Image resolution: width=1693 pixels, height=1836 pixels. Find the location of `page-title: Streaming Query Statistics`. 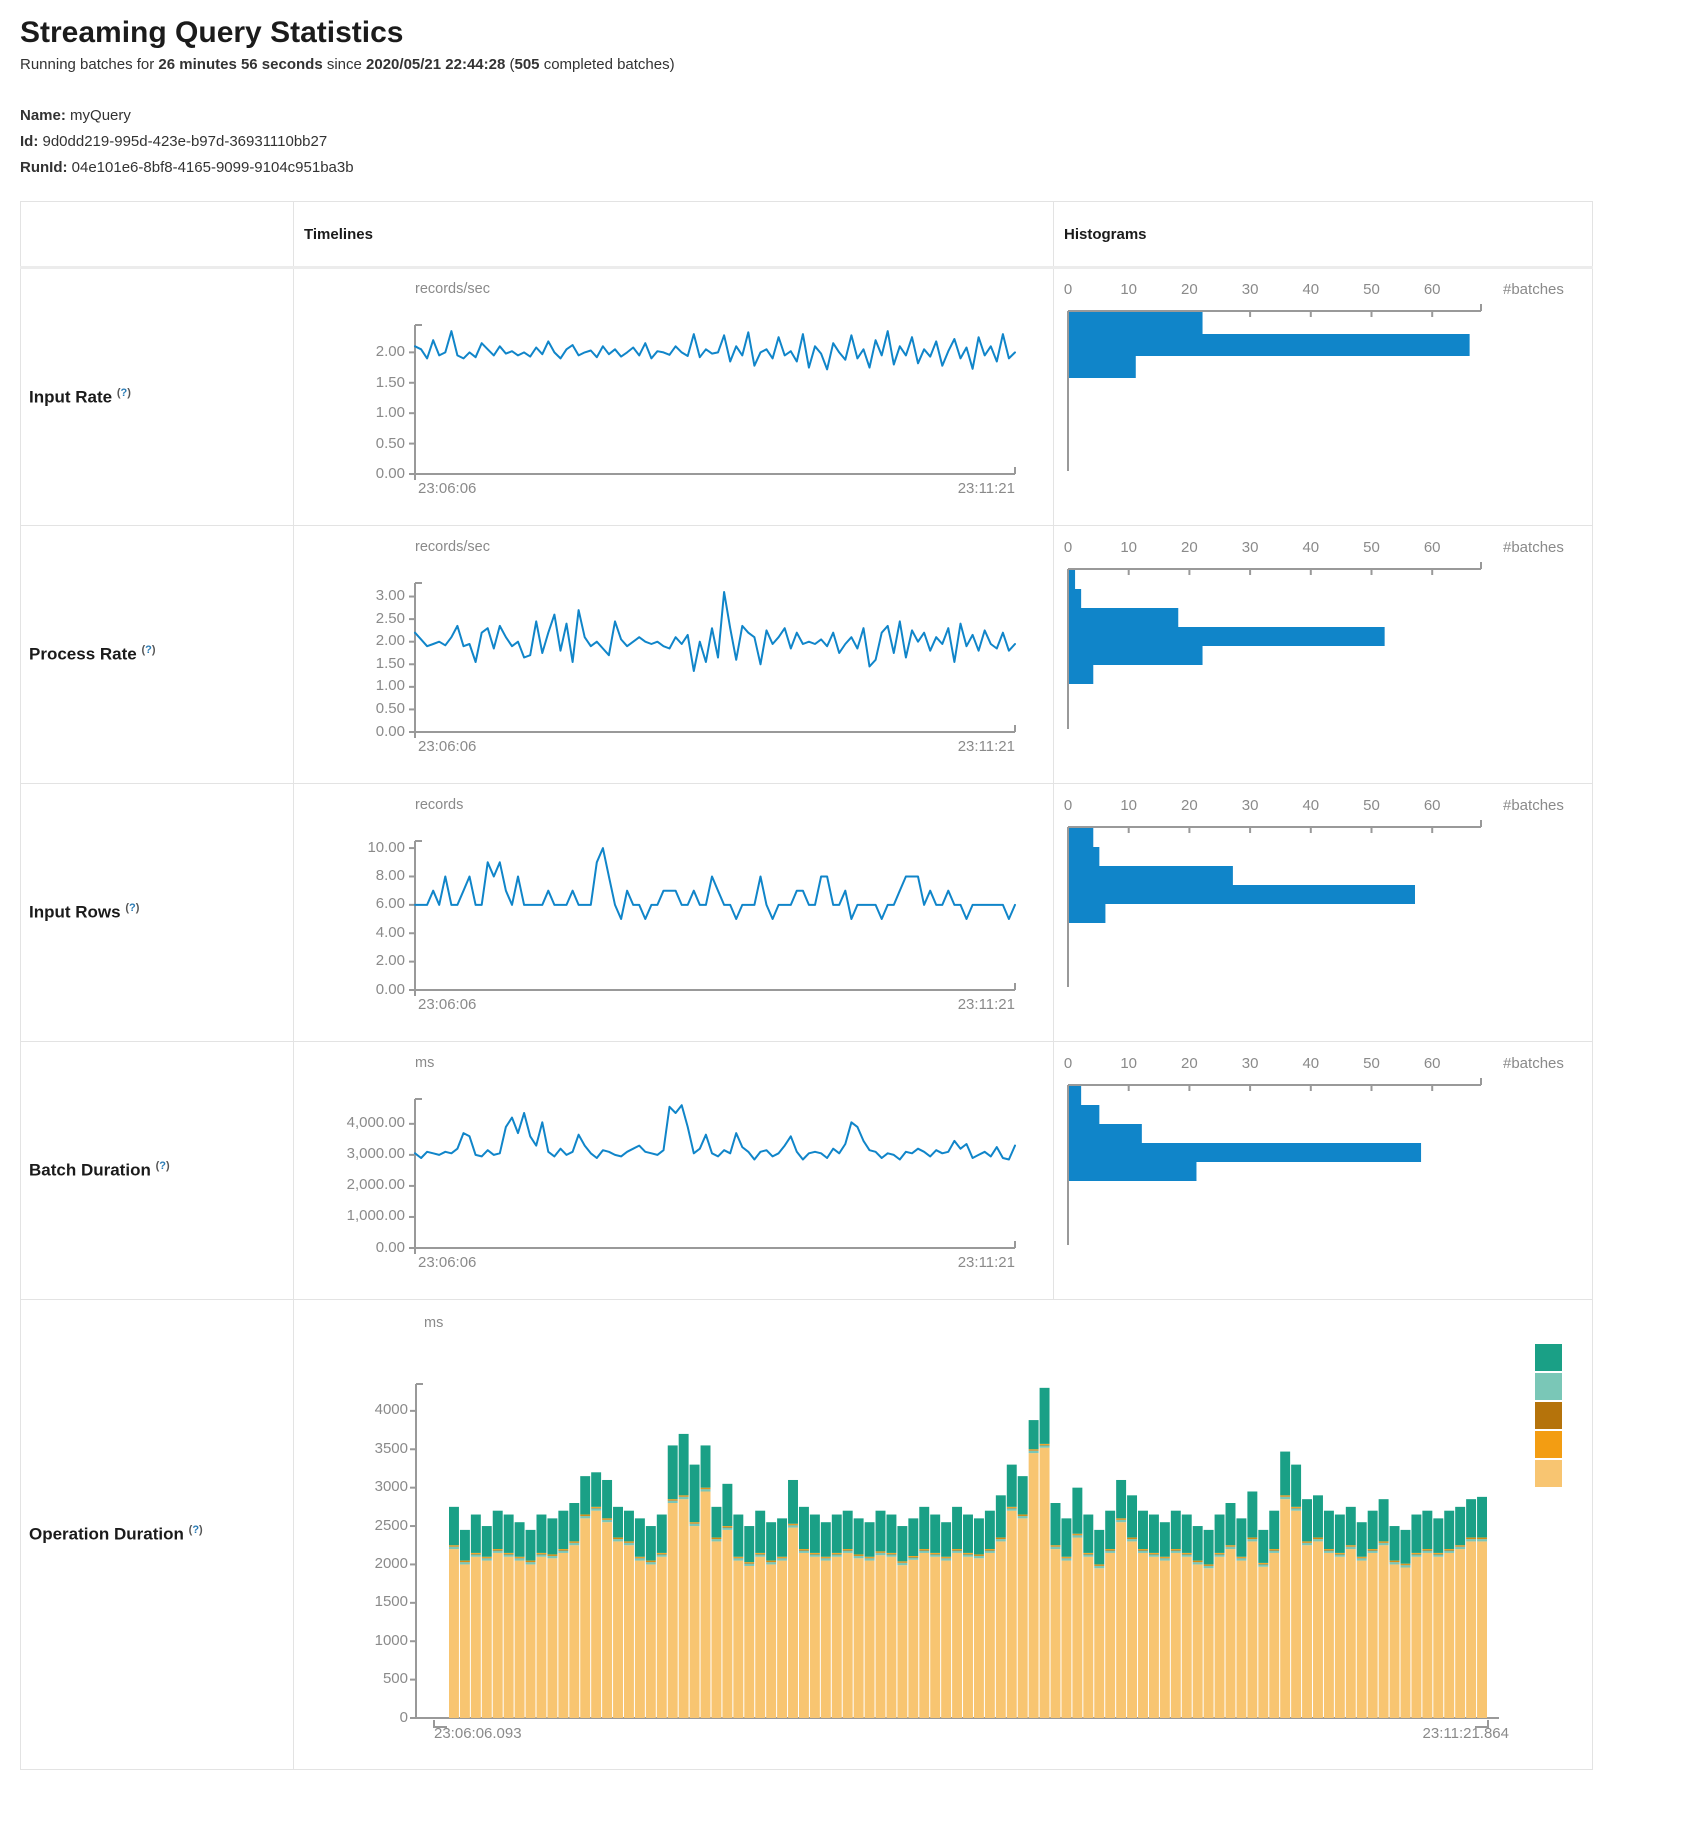

page-title: Streaming Query Statistics is located at coordinates (212, 32).